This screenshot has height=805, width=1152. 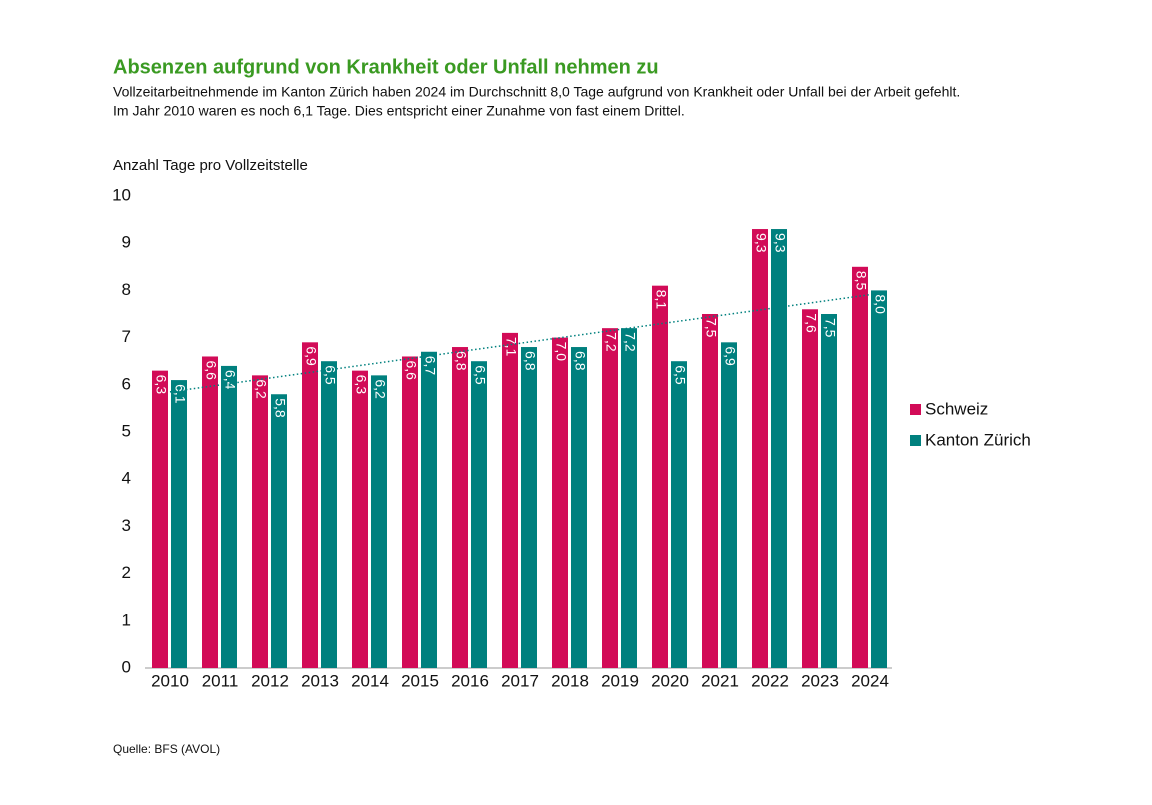 I want to click on x-tick-label: 2010, so click(x=170, y=680).